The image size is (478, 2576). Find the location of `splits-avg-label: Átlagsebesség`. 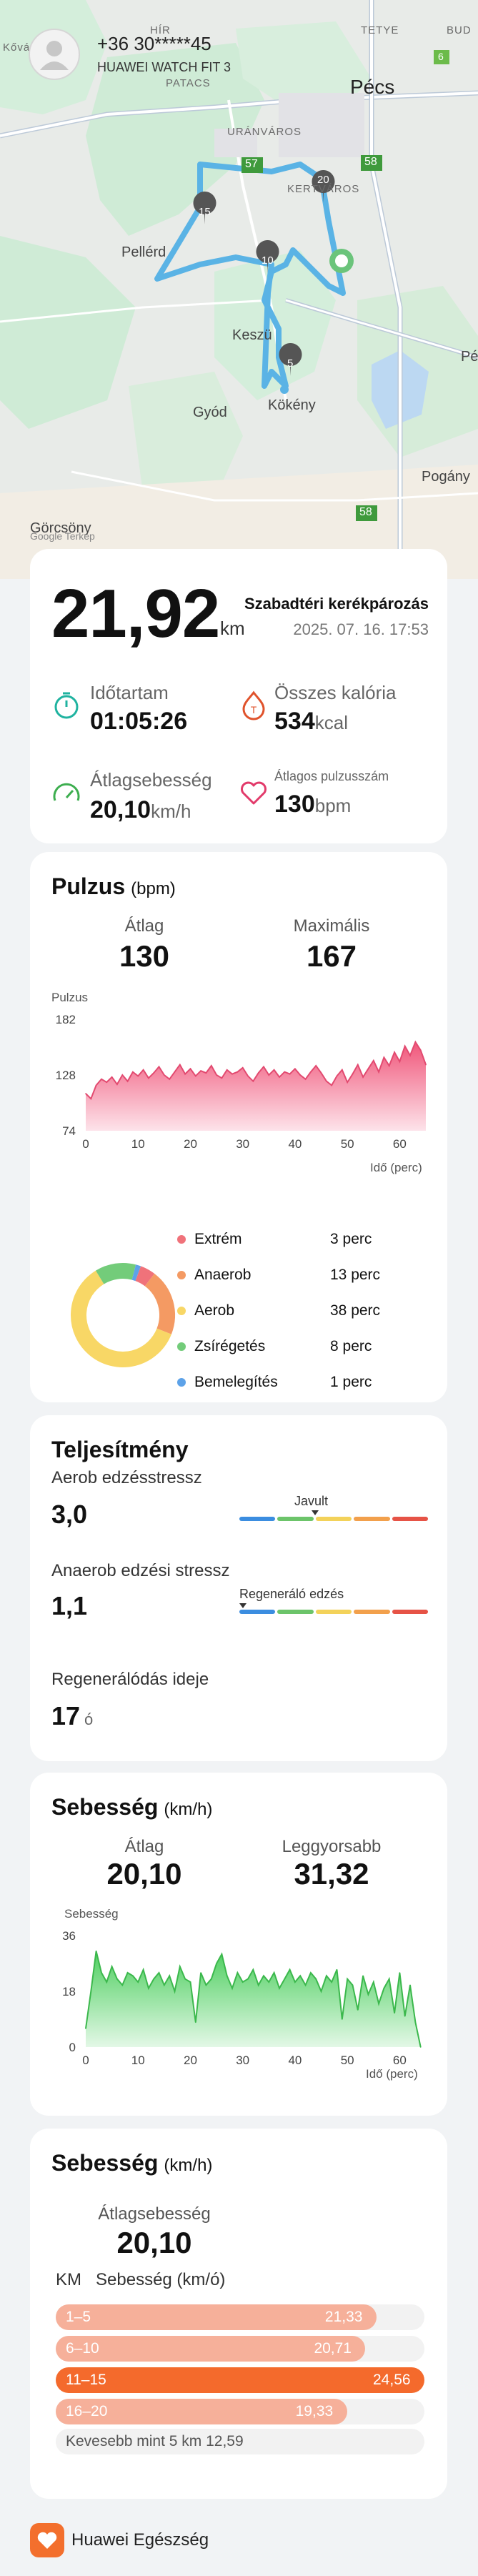

splits-avg-label: Átlagsebesség is located at coordinates (154, 2214).